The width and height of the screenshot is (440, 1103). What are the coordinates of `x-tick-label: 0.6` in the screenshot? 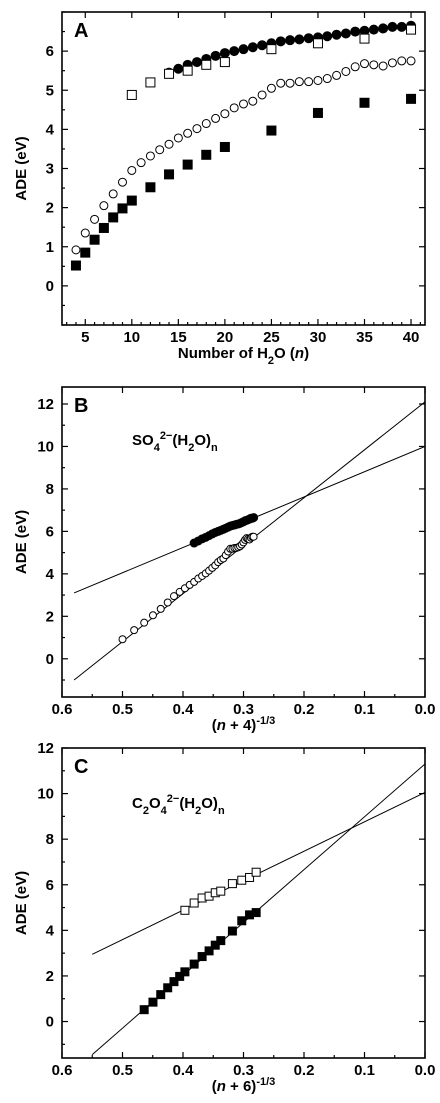 It's located at (62, 709).